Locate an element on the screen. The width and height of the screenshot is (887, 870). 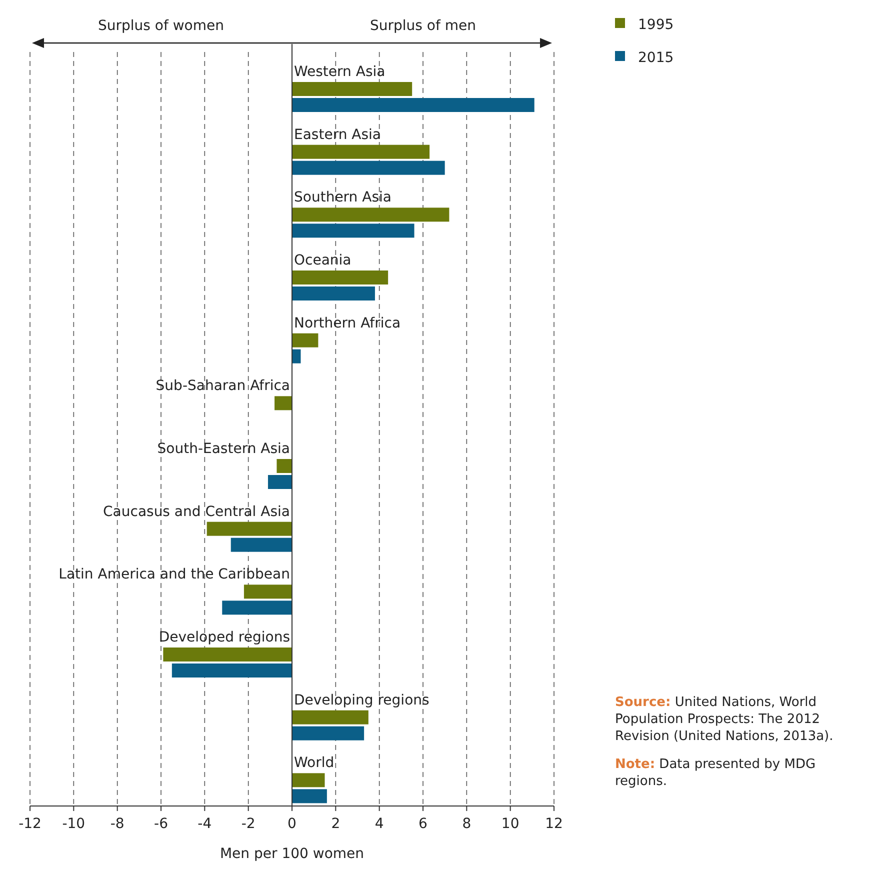
y-tick-label: Southern Asia is located at coordinates (343, 198).